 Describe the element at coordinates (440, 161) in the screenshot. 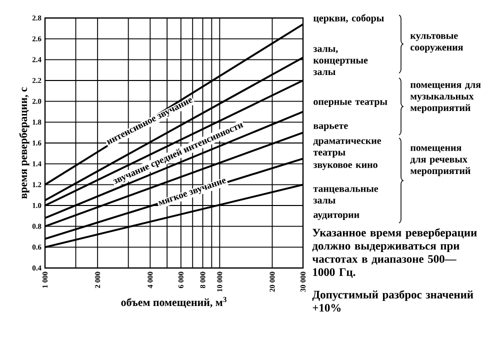

I see `text: помещения для речевых мероприятий` at that location.